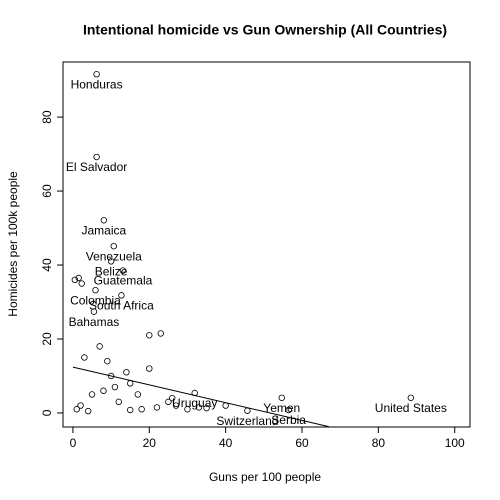  I want to click on y-tick-label: 60, so click(47, 191).